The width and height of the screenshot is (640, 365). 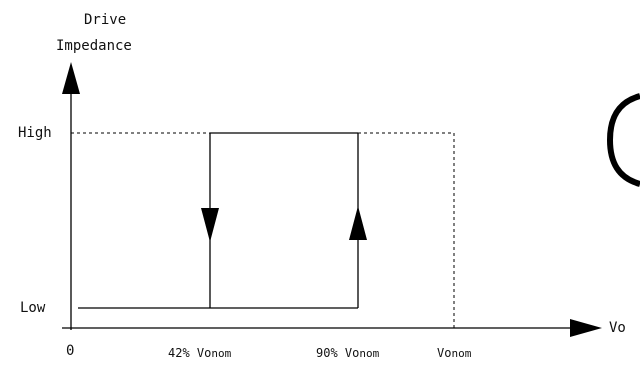 I want to click on low-level-label: Low, so click(x=33, y=308).